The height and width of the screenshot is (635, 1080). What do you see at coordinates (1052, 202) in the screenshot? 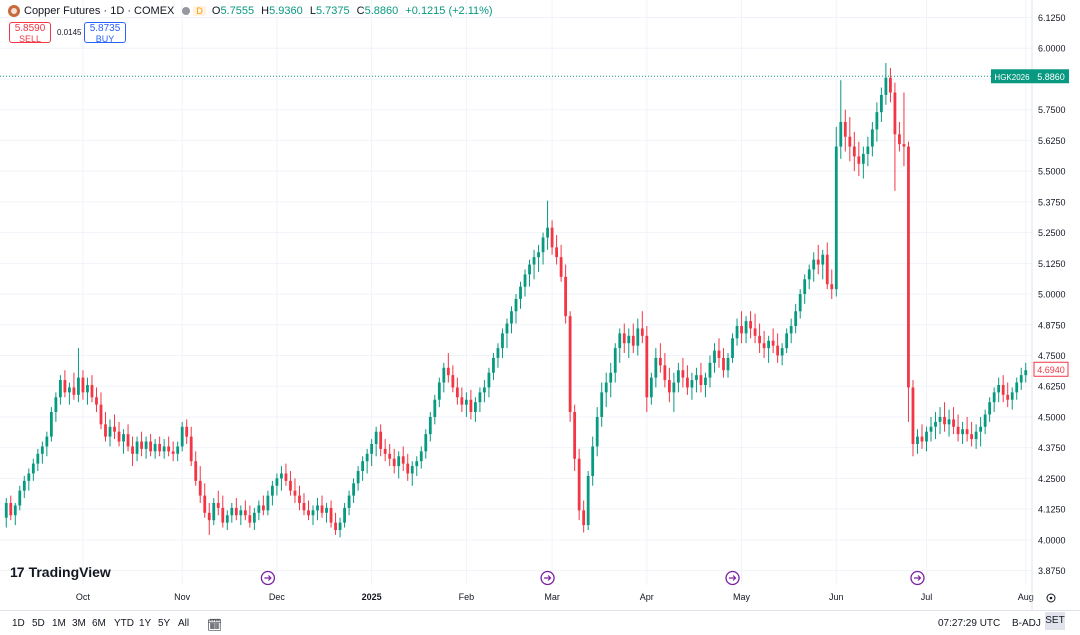
I see `y-tick-label: 5.3750` at bounding box center [1052, 202].